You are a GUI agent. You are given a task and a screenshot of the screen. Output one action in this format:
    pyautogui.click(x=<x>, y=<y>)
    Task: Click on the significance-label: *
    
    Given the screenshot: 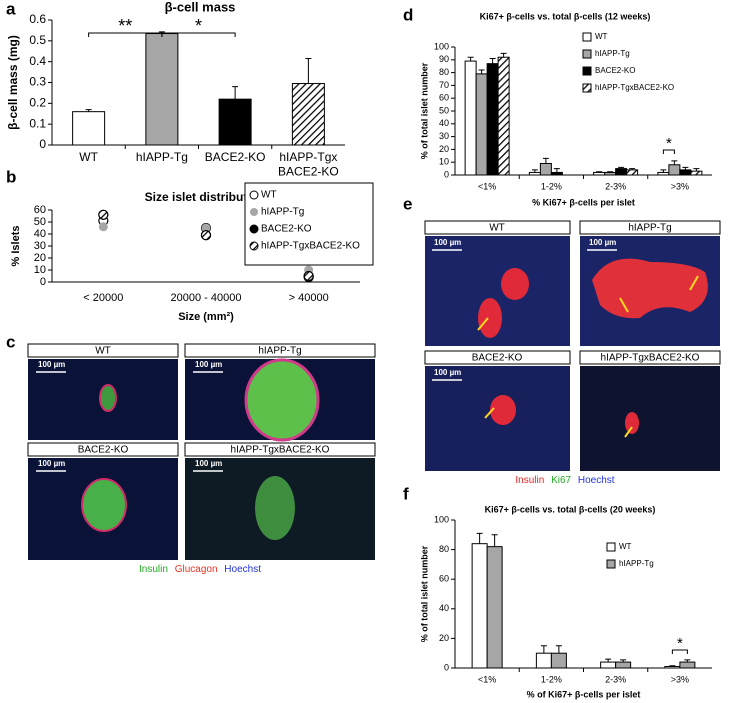 What is the action you would take?
    pyautogui.click(x=669, y=143)
    